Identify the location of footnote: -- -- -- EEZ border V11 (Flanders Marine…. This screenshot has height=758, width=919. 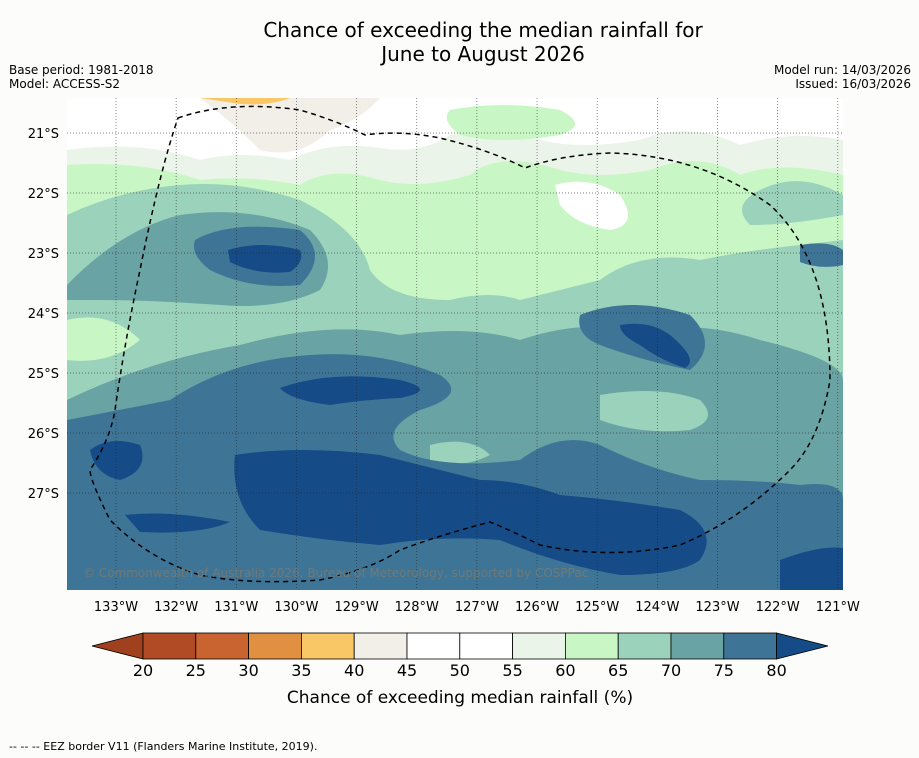
(163, 746).